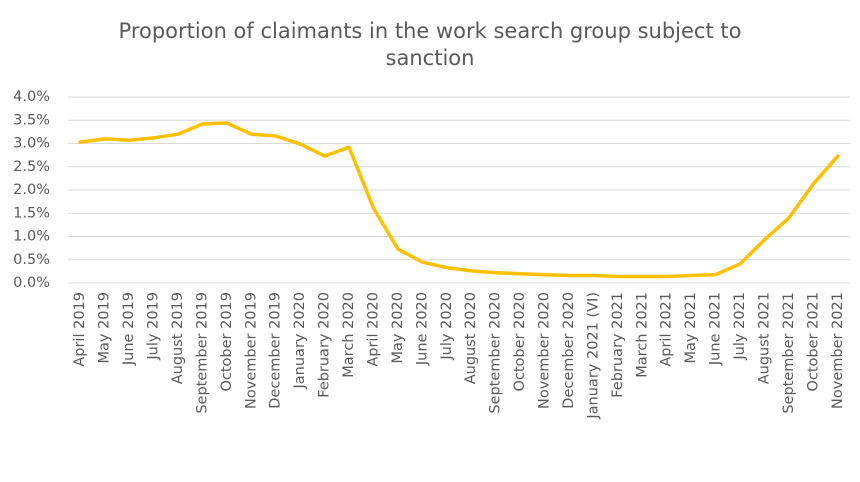  What do you see at coordinates (569, 350) in the screenshot?
I see `x-tick-label: December 2020` at bounding box center [569, 350].